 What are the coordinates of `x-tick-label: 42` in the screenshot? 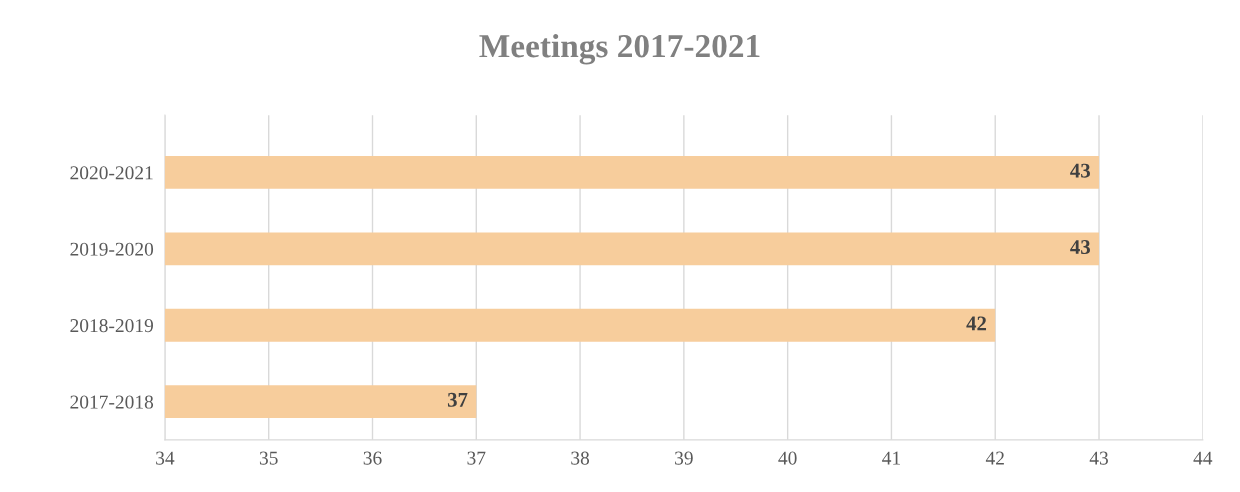 It's located at (994, 458).